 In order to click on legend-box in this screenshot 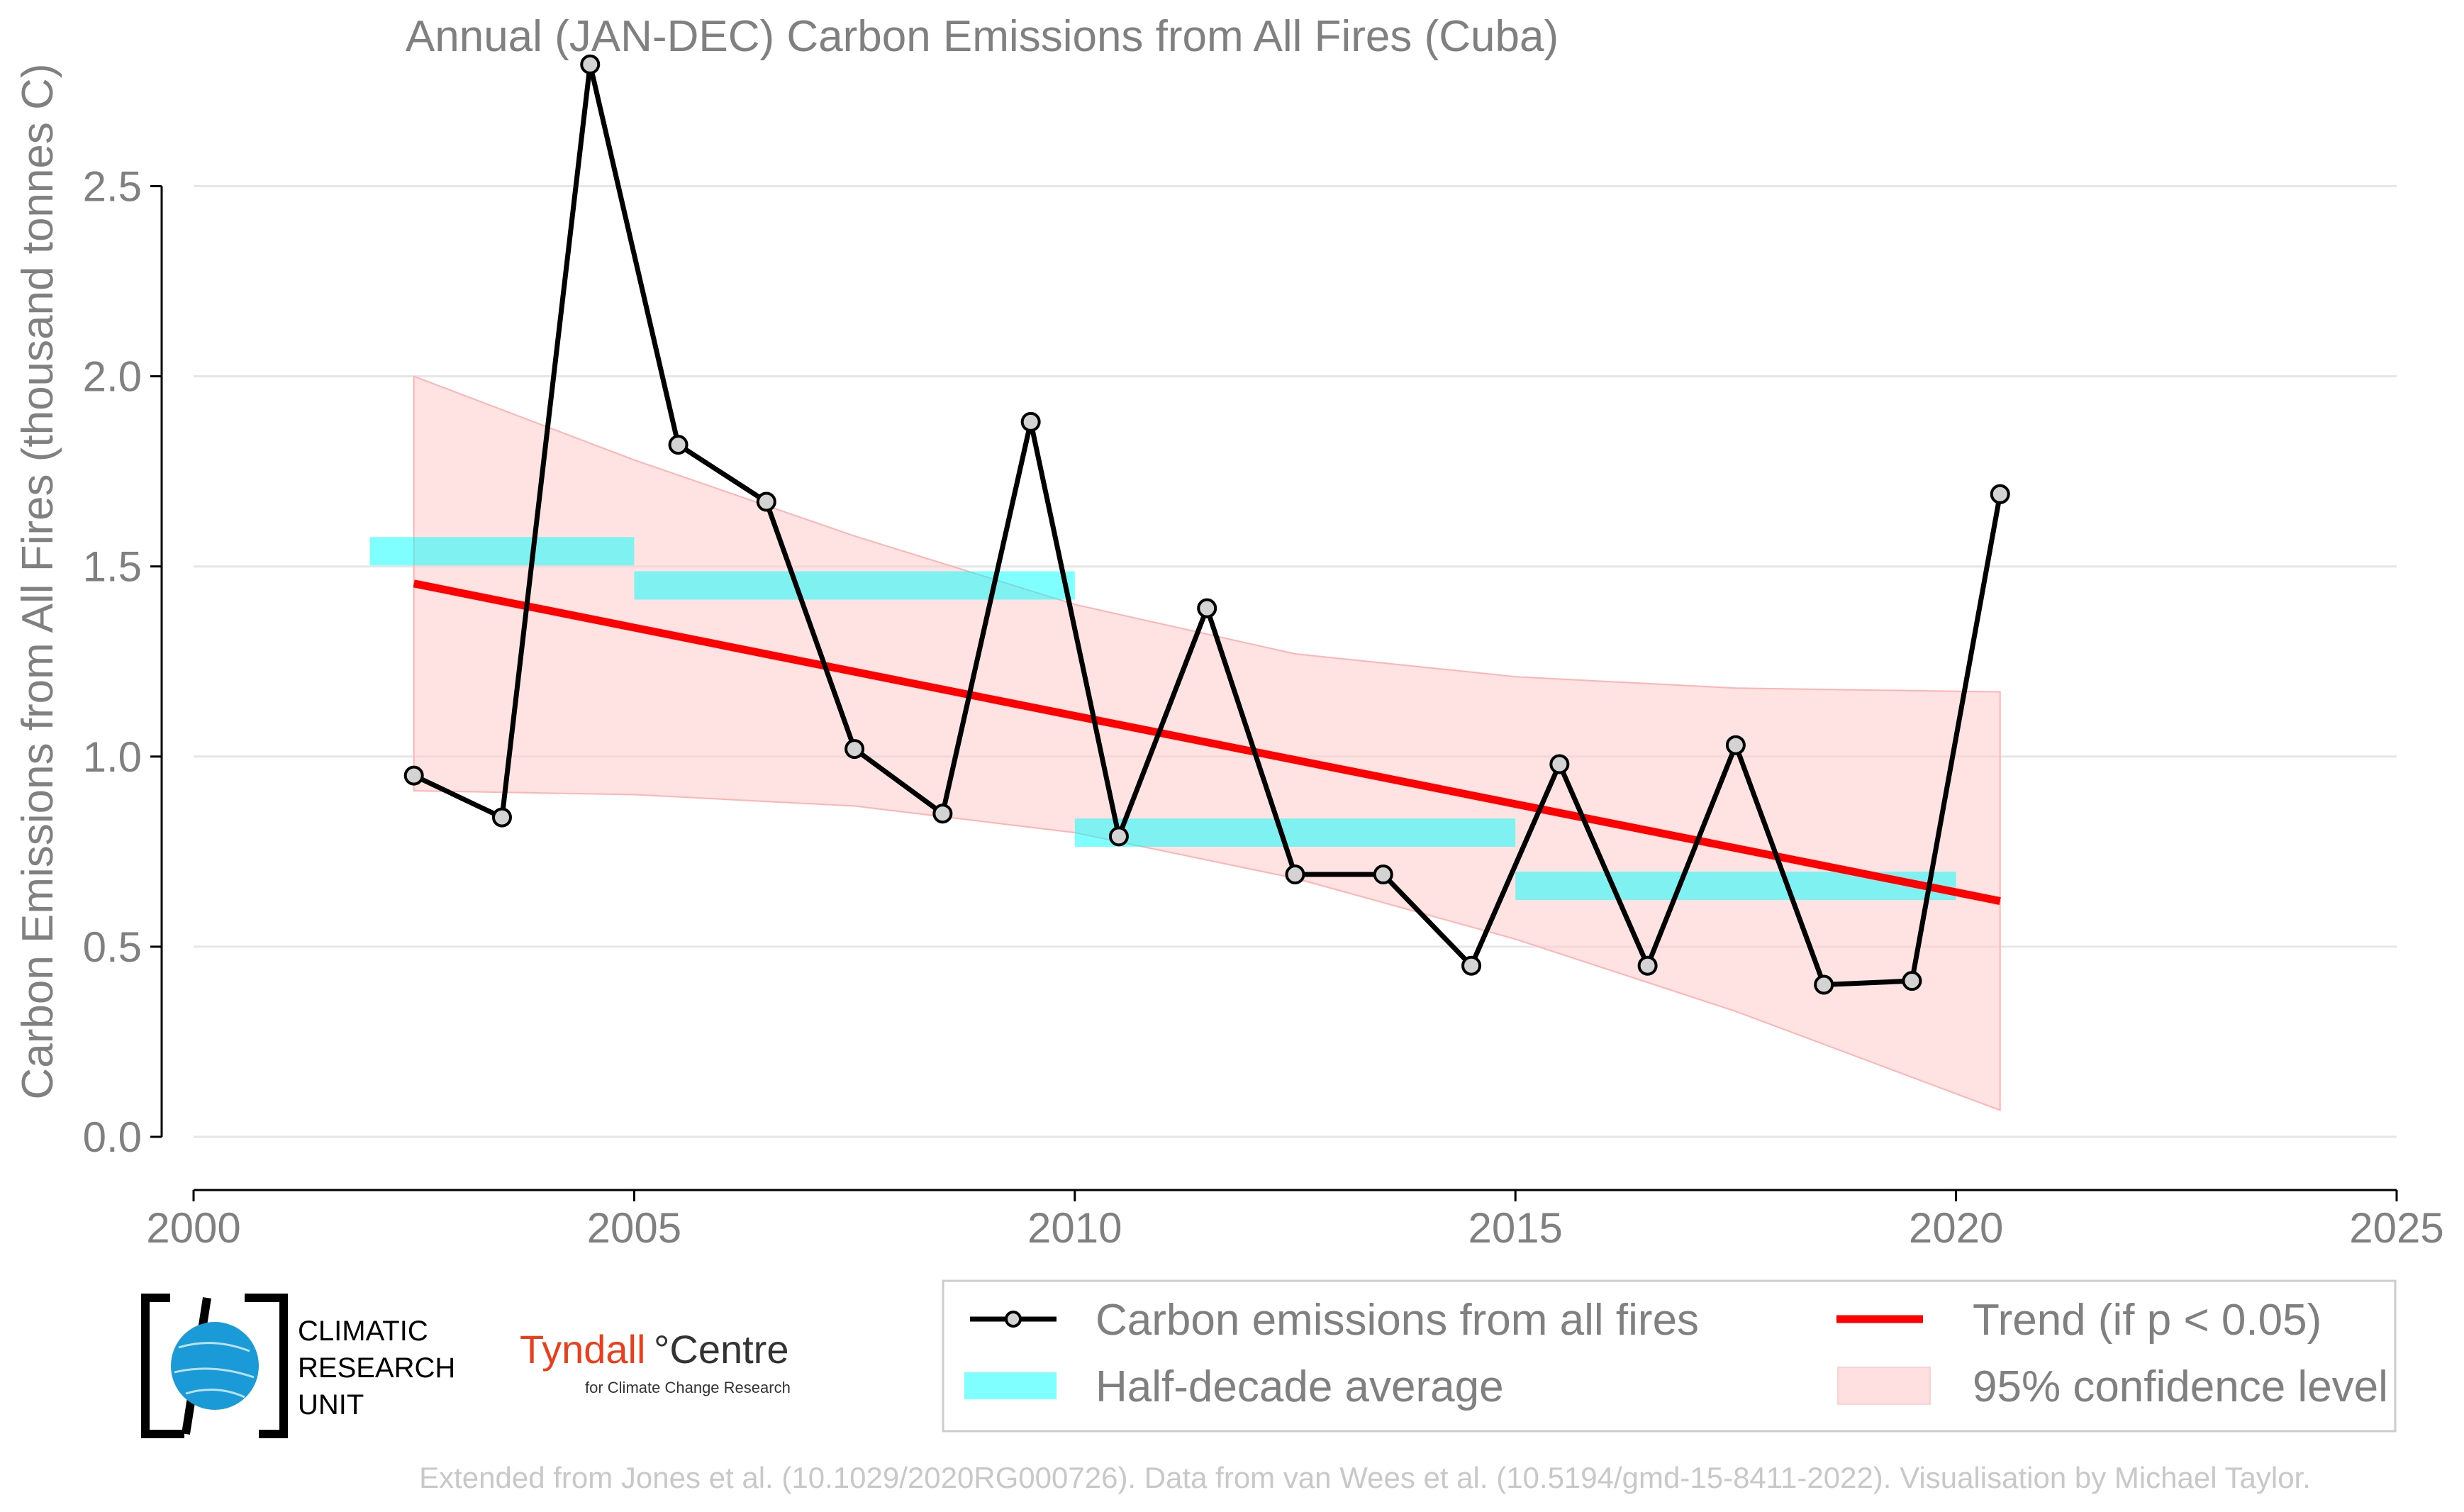, I will do `click(1669, 1356)`.